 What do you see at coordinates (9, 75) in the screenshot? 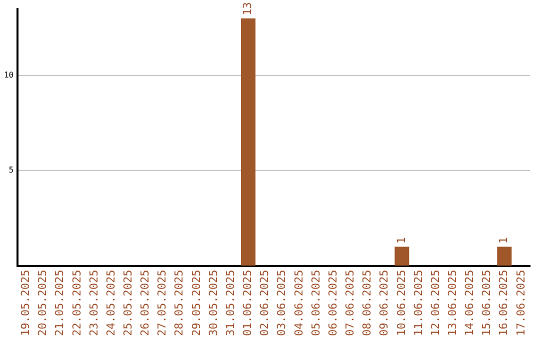
I see `y-tick-label: 10` at bounding box center [9, 75].